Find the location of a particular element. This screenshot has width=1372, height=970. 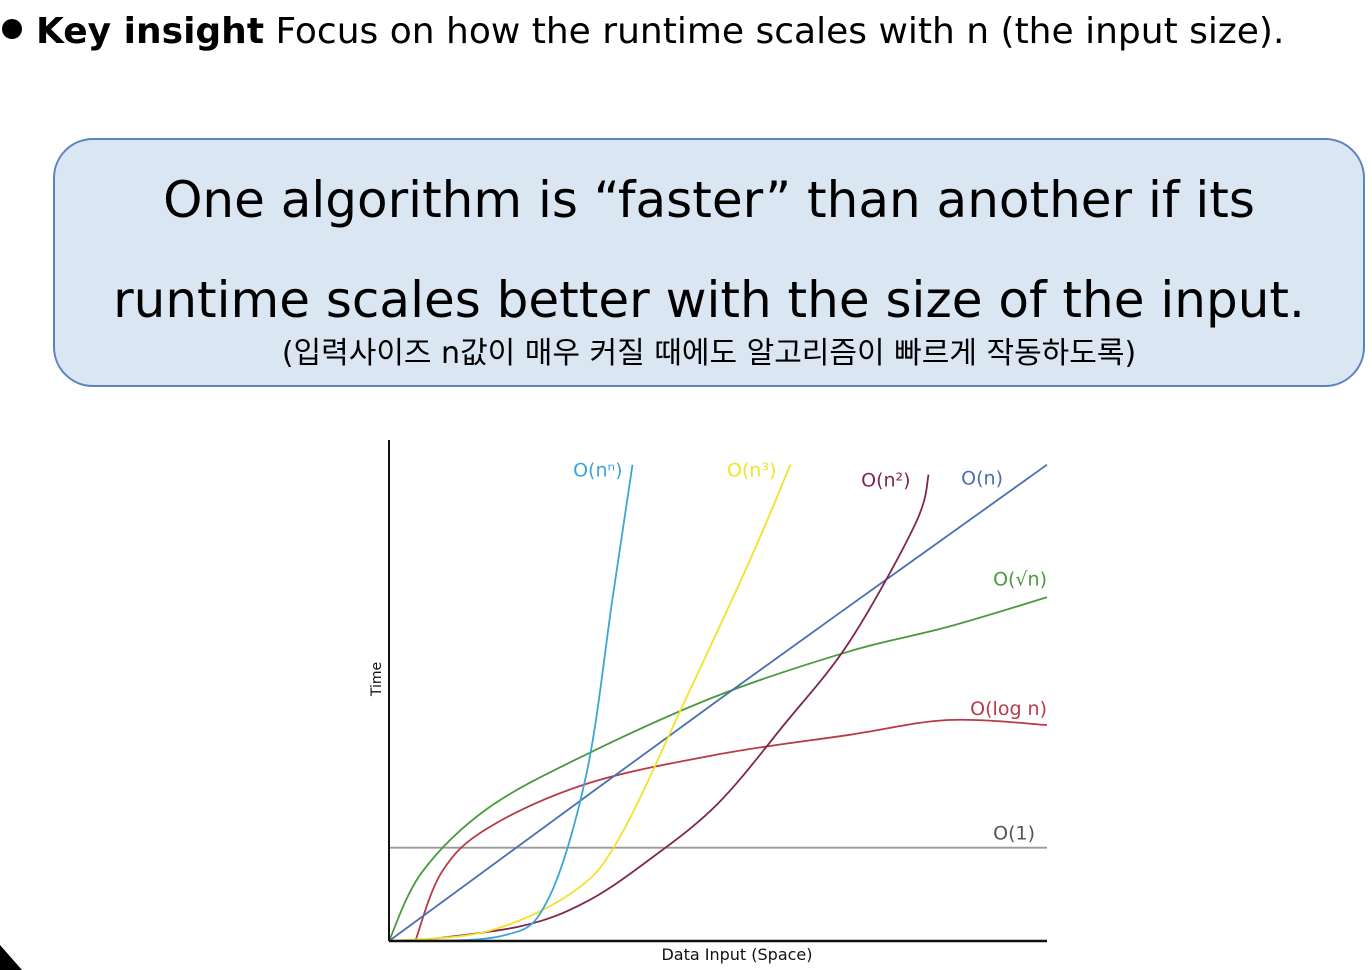

chart-series-labels: O(1) O(log n) O(√n) O(n) O(n²) O(n³) O(nⁿ) is located at coordinates (810, 652).